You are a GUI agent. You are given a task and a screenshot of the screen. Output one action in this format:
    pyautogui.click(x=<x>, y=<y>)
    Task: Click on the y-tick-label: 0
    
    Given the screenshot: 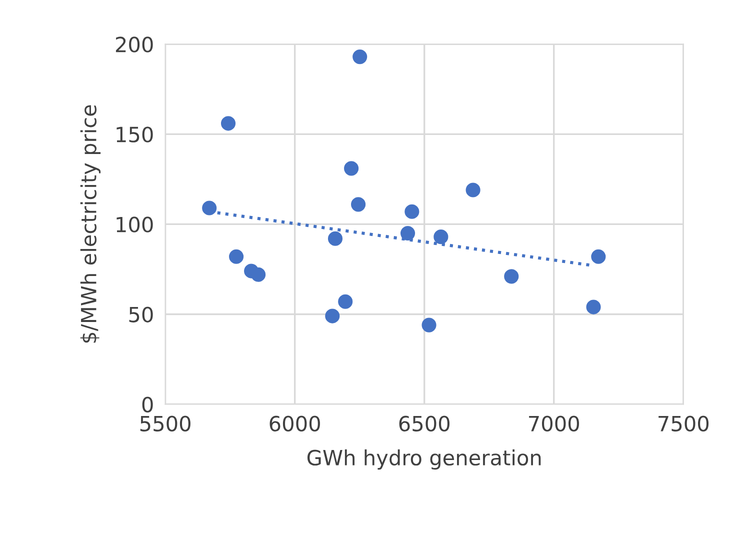 What is the action you would take?
    pyautogui.click(x=147, y=404)
    